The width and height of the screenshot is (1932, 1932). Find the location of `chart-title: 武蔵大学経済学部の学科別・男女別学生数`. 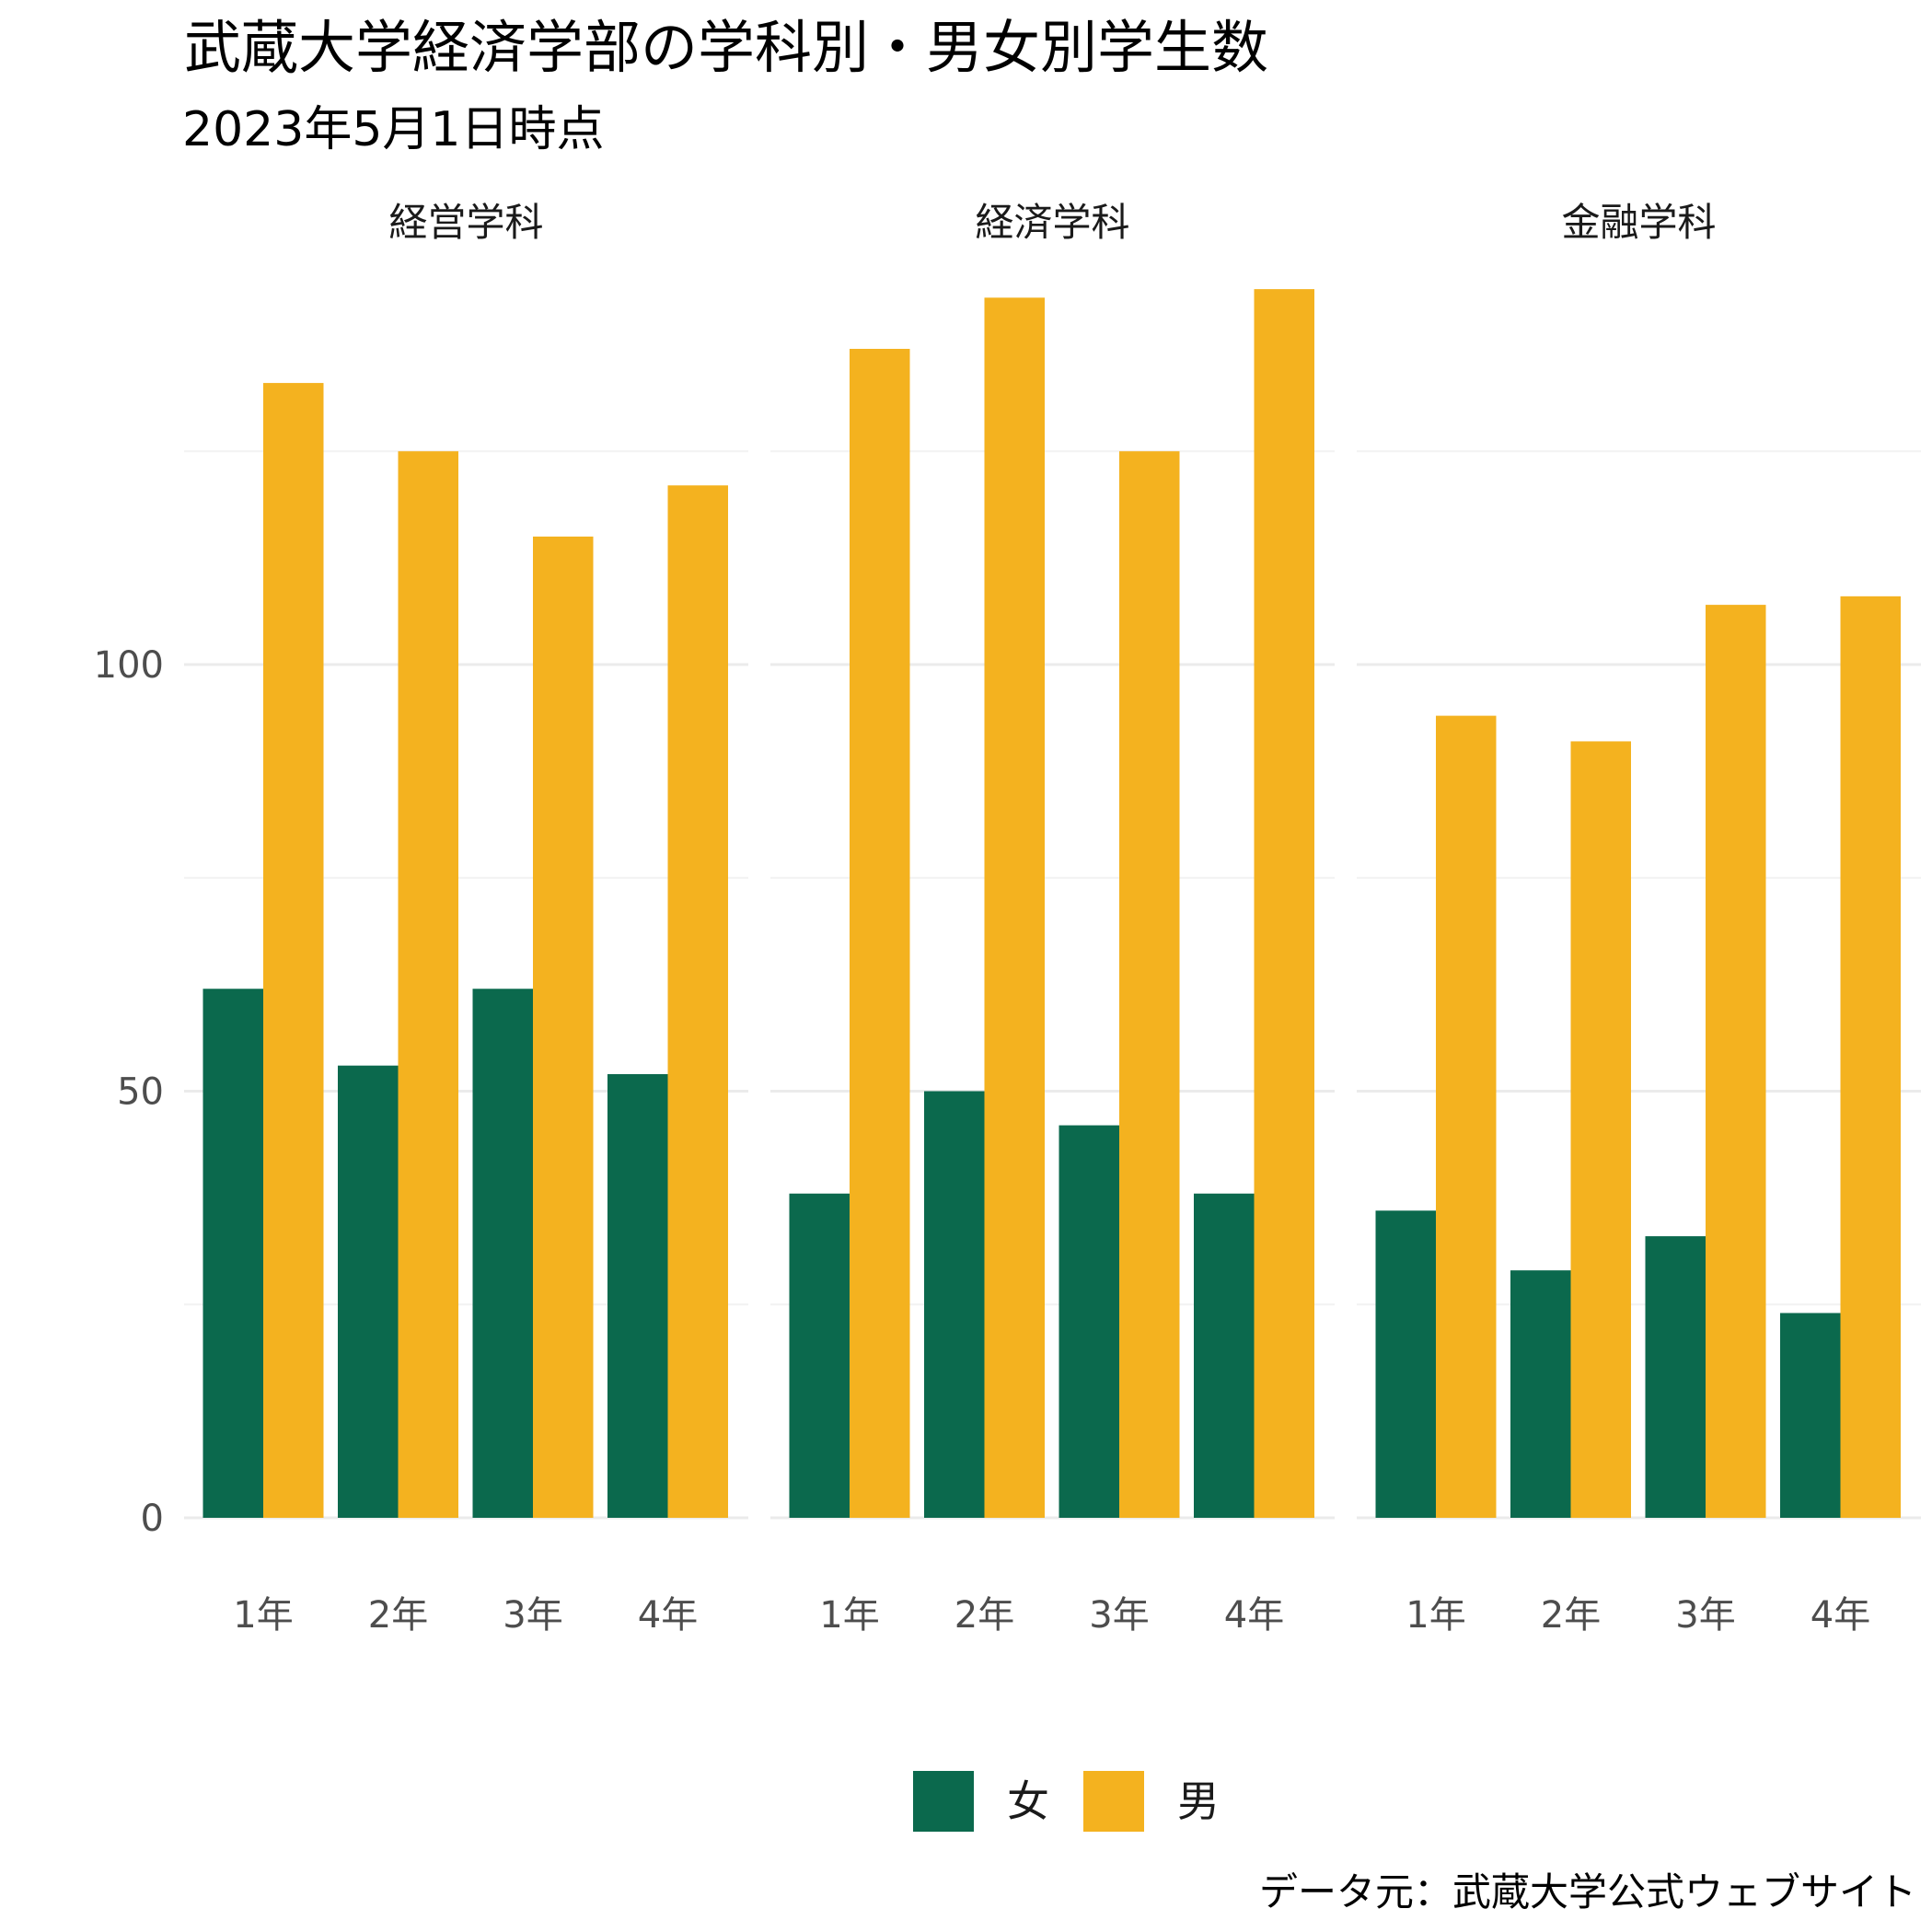

chart-title: 武蔵大学経済学部の学科別・男女別学生数 is located at coordinates (726, 48).